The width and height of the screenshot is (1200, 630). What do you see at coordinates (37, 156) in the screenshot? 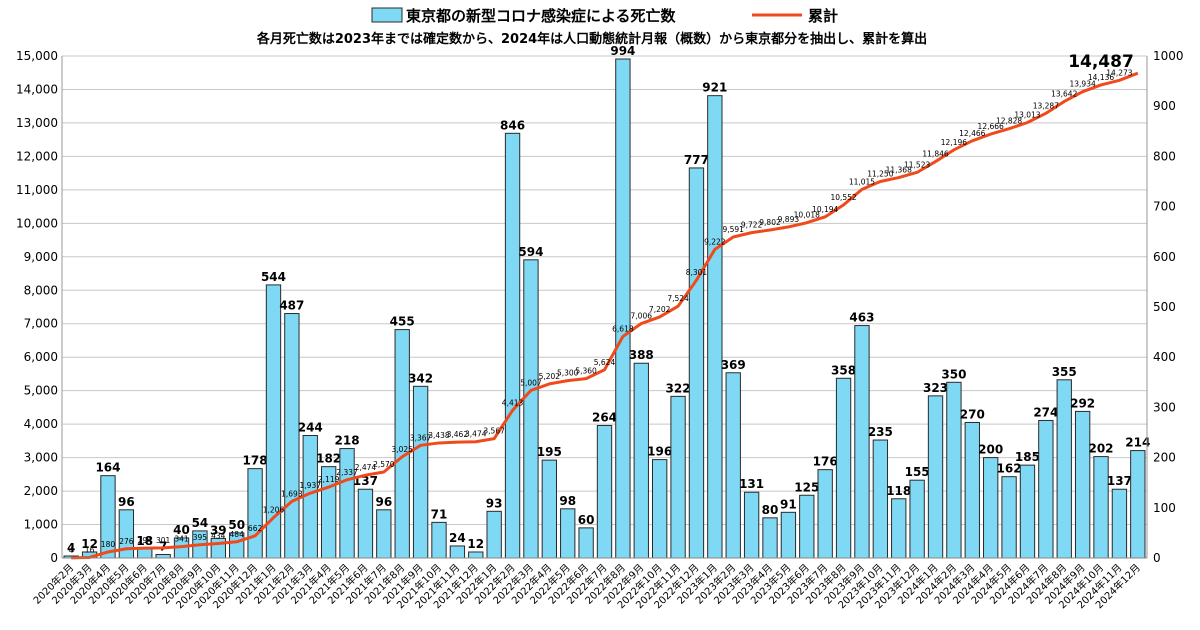
I see `left-axis-tick-label: 12,000` at bounding box center [37, 156].